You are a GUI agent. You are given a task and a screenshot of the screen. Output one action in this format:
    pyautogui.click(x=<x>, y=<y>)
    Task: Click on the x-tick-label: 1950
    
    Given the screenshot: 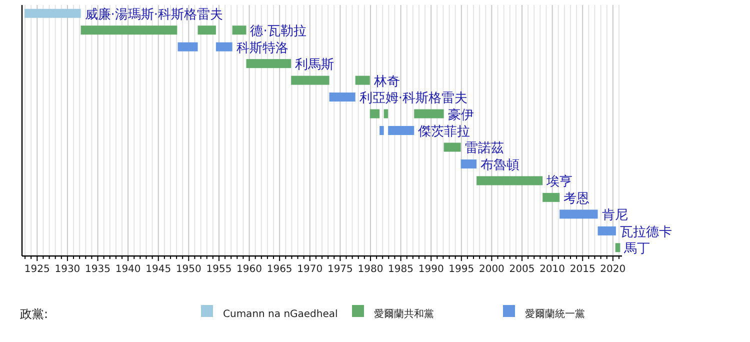 What is the action you would take?
    pyautogui.click(x=189, y=269)
    